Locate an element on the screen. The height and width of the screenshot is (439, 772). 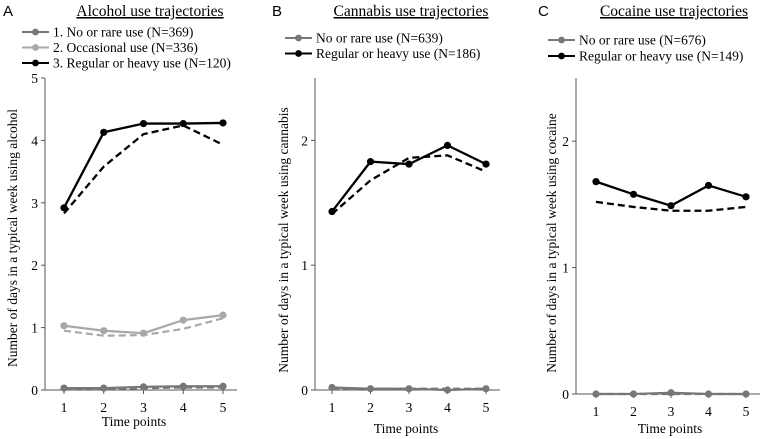
y-tick-label: 5 is located at coordinates (34, 78).